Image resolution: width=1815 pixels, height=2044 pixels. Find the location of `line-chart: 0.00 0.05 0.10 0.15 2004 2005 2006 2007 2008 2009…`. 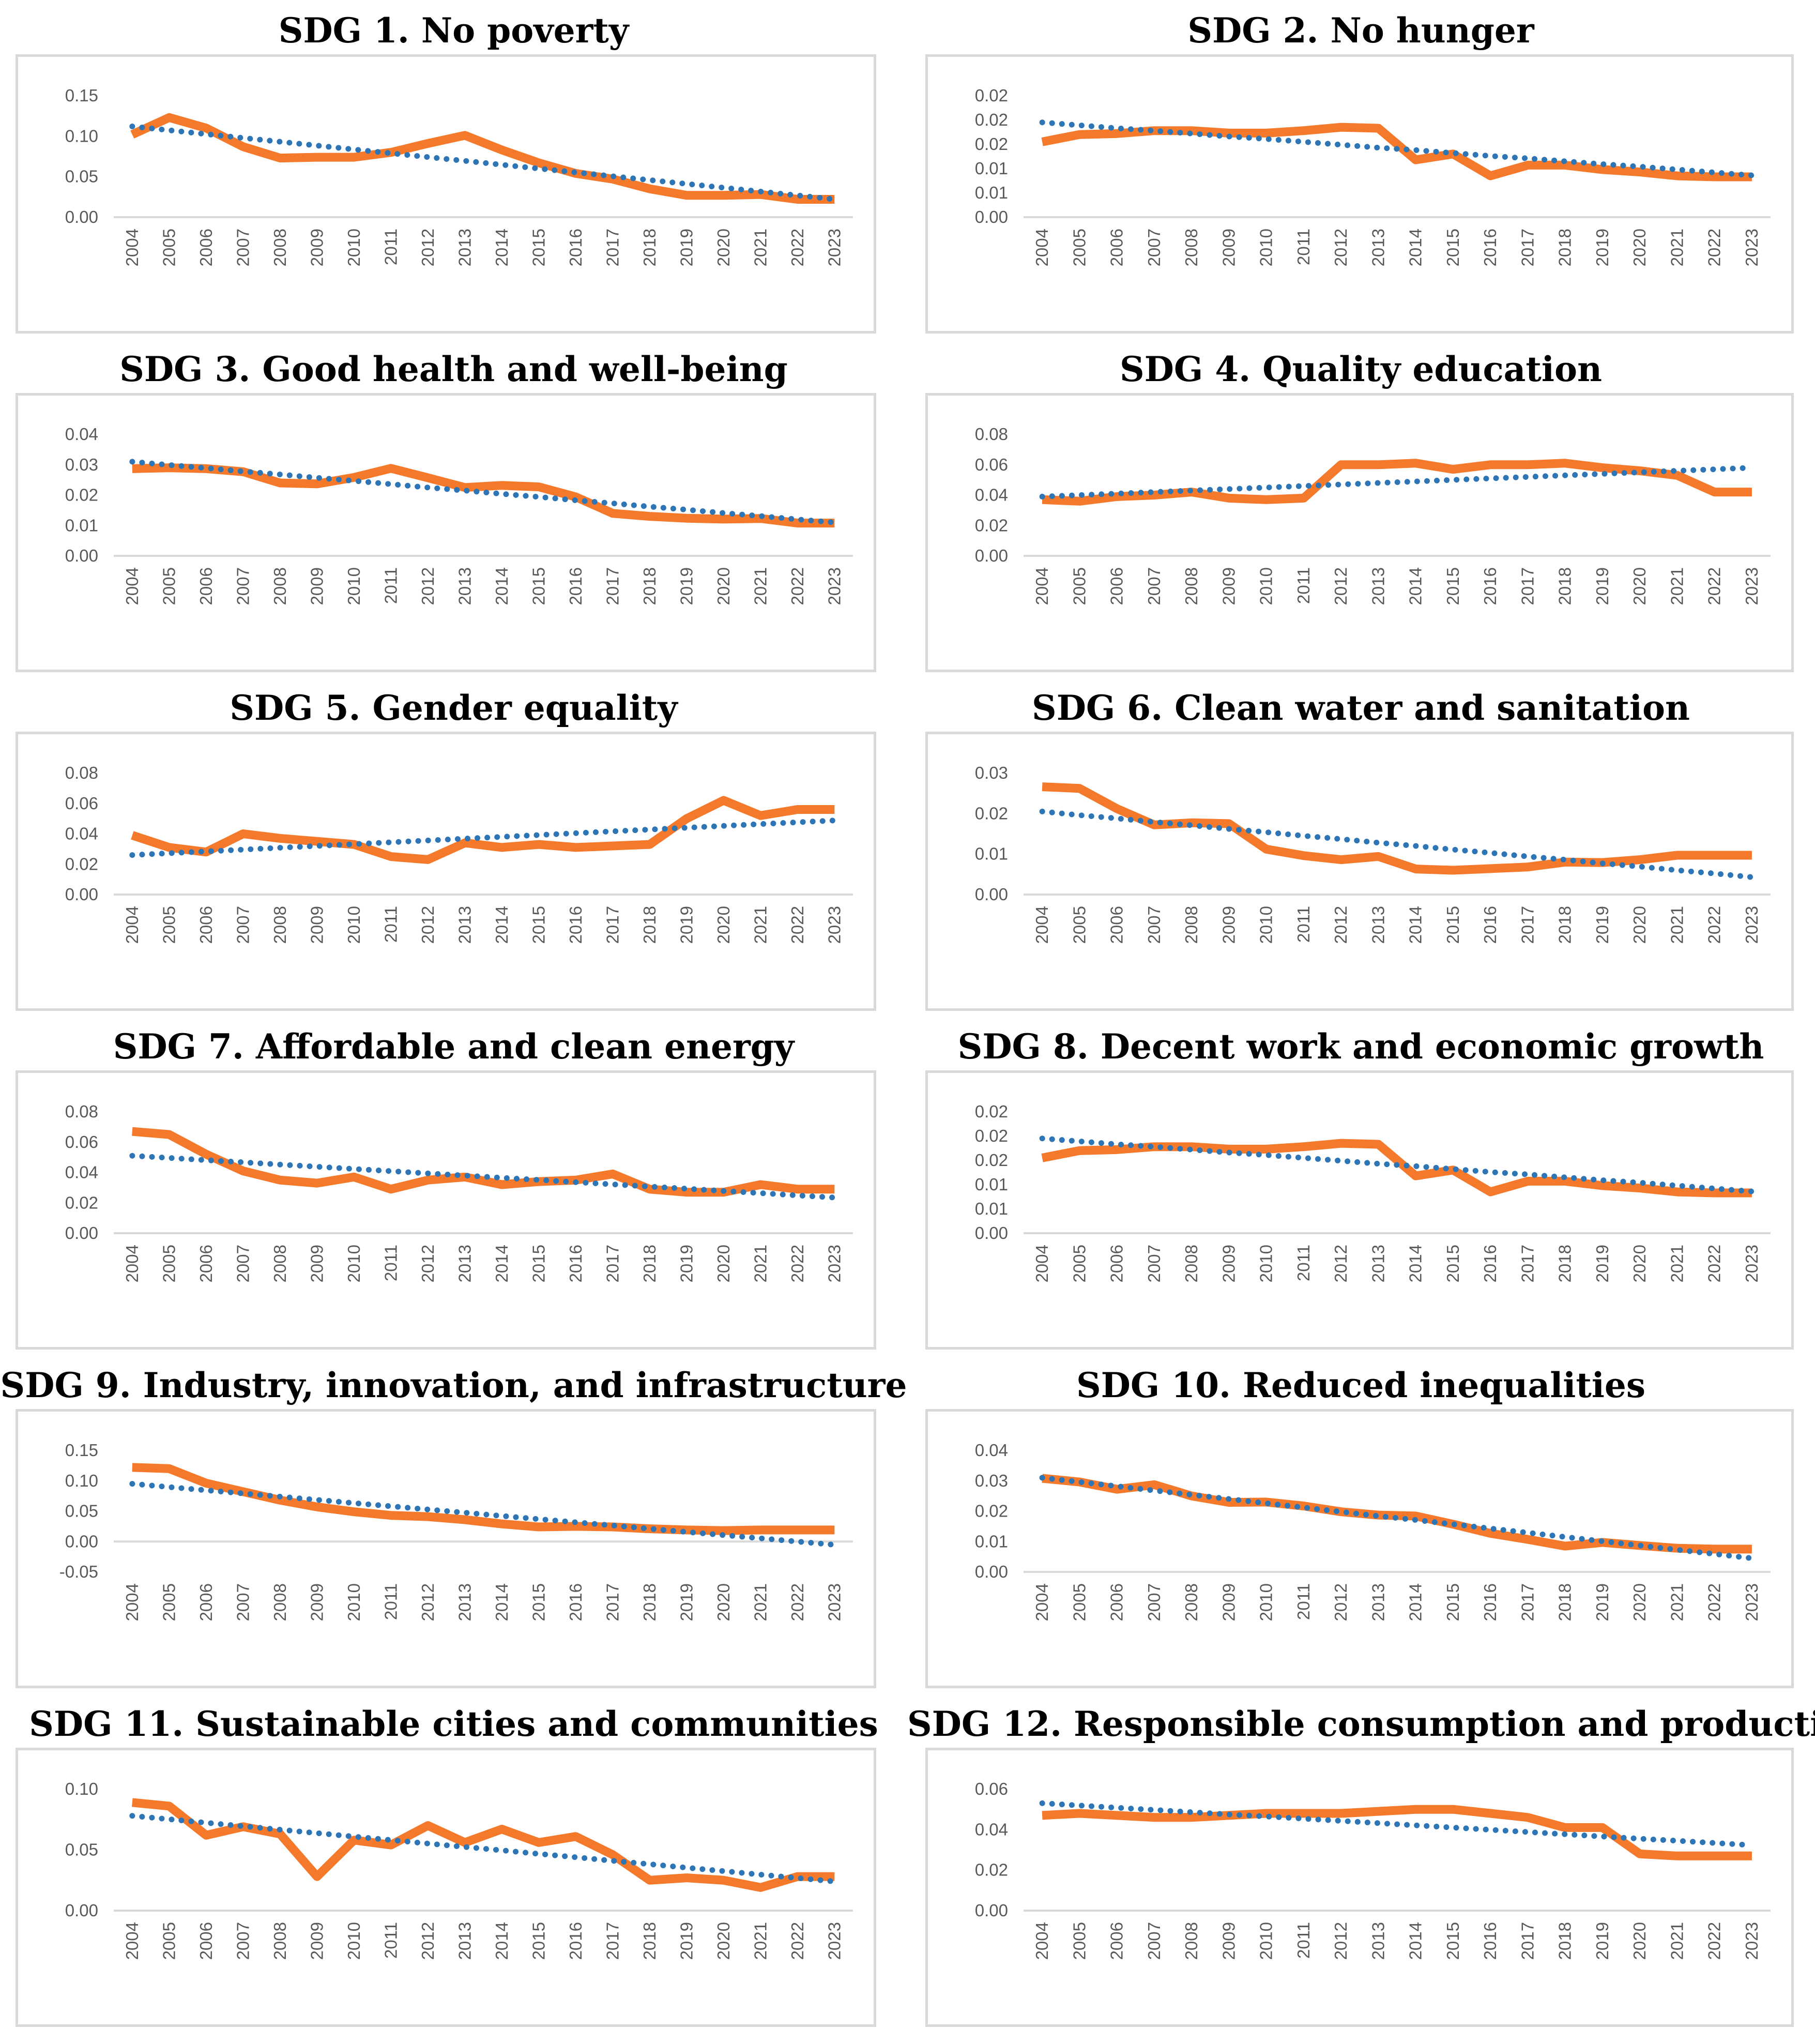

line-chart: 0.00 0.05 0.10 0.15 2004 2005 2006 2007 2008 2009… is located at coordinates (459, 176).